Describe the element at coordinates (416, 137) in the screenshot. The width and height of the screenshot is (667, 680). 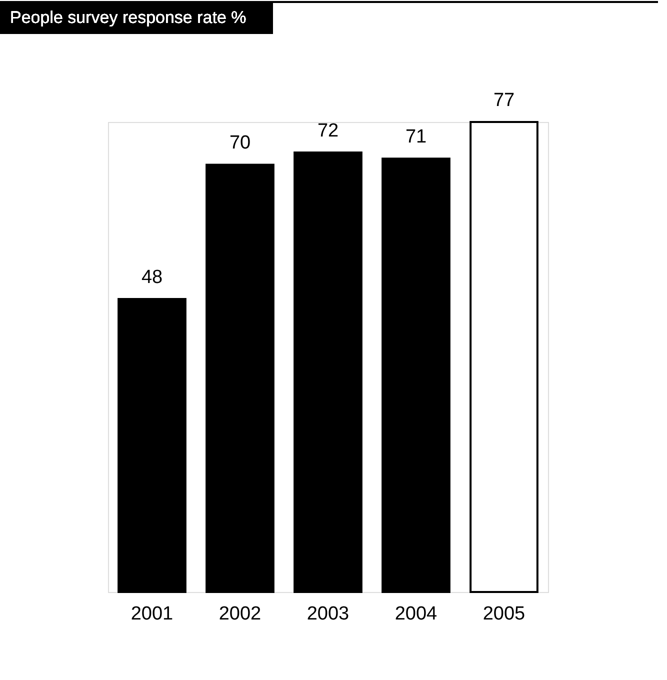
I see `data-label: 71` at that location.